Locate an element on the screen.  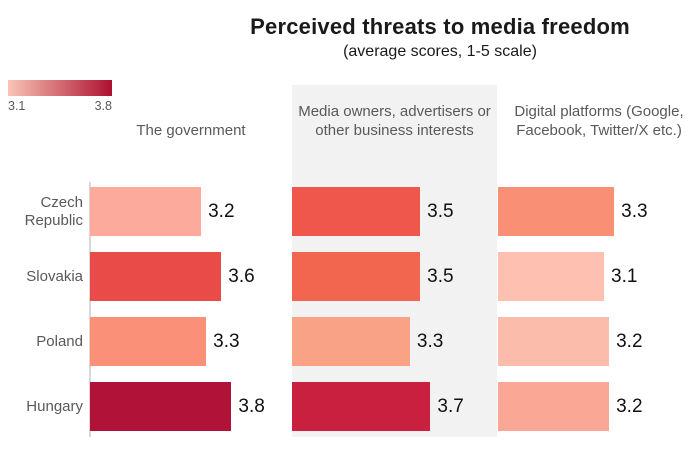
row-label-slovakia: Slovakia is located at coordinates (54, 276).